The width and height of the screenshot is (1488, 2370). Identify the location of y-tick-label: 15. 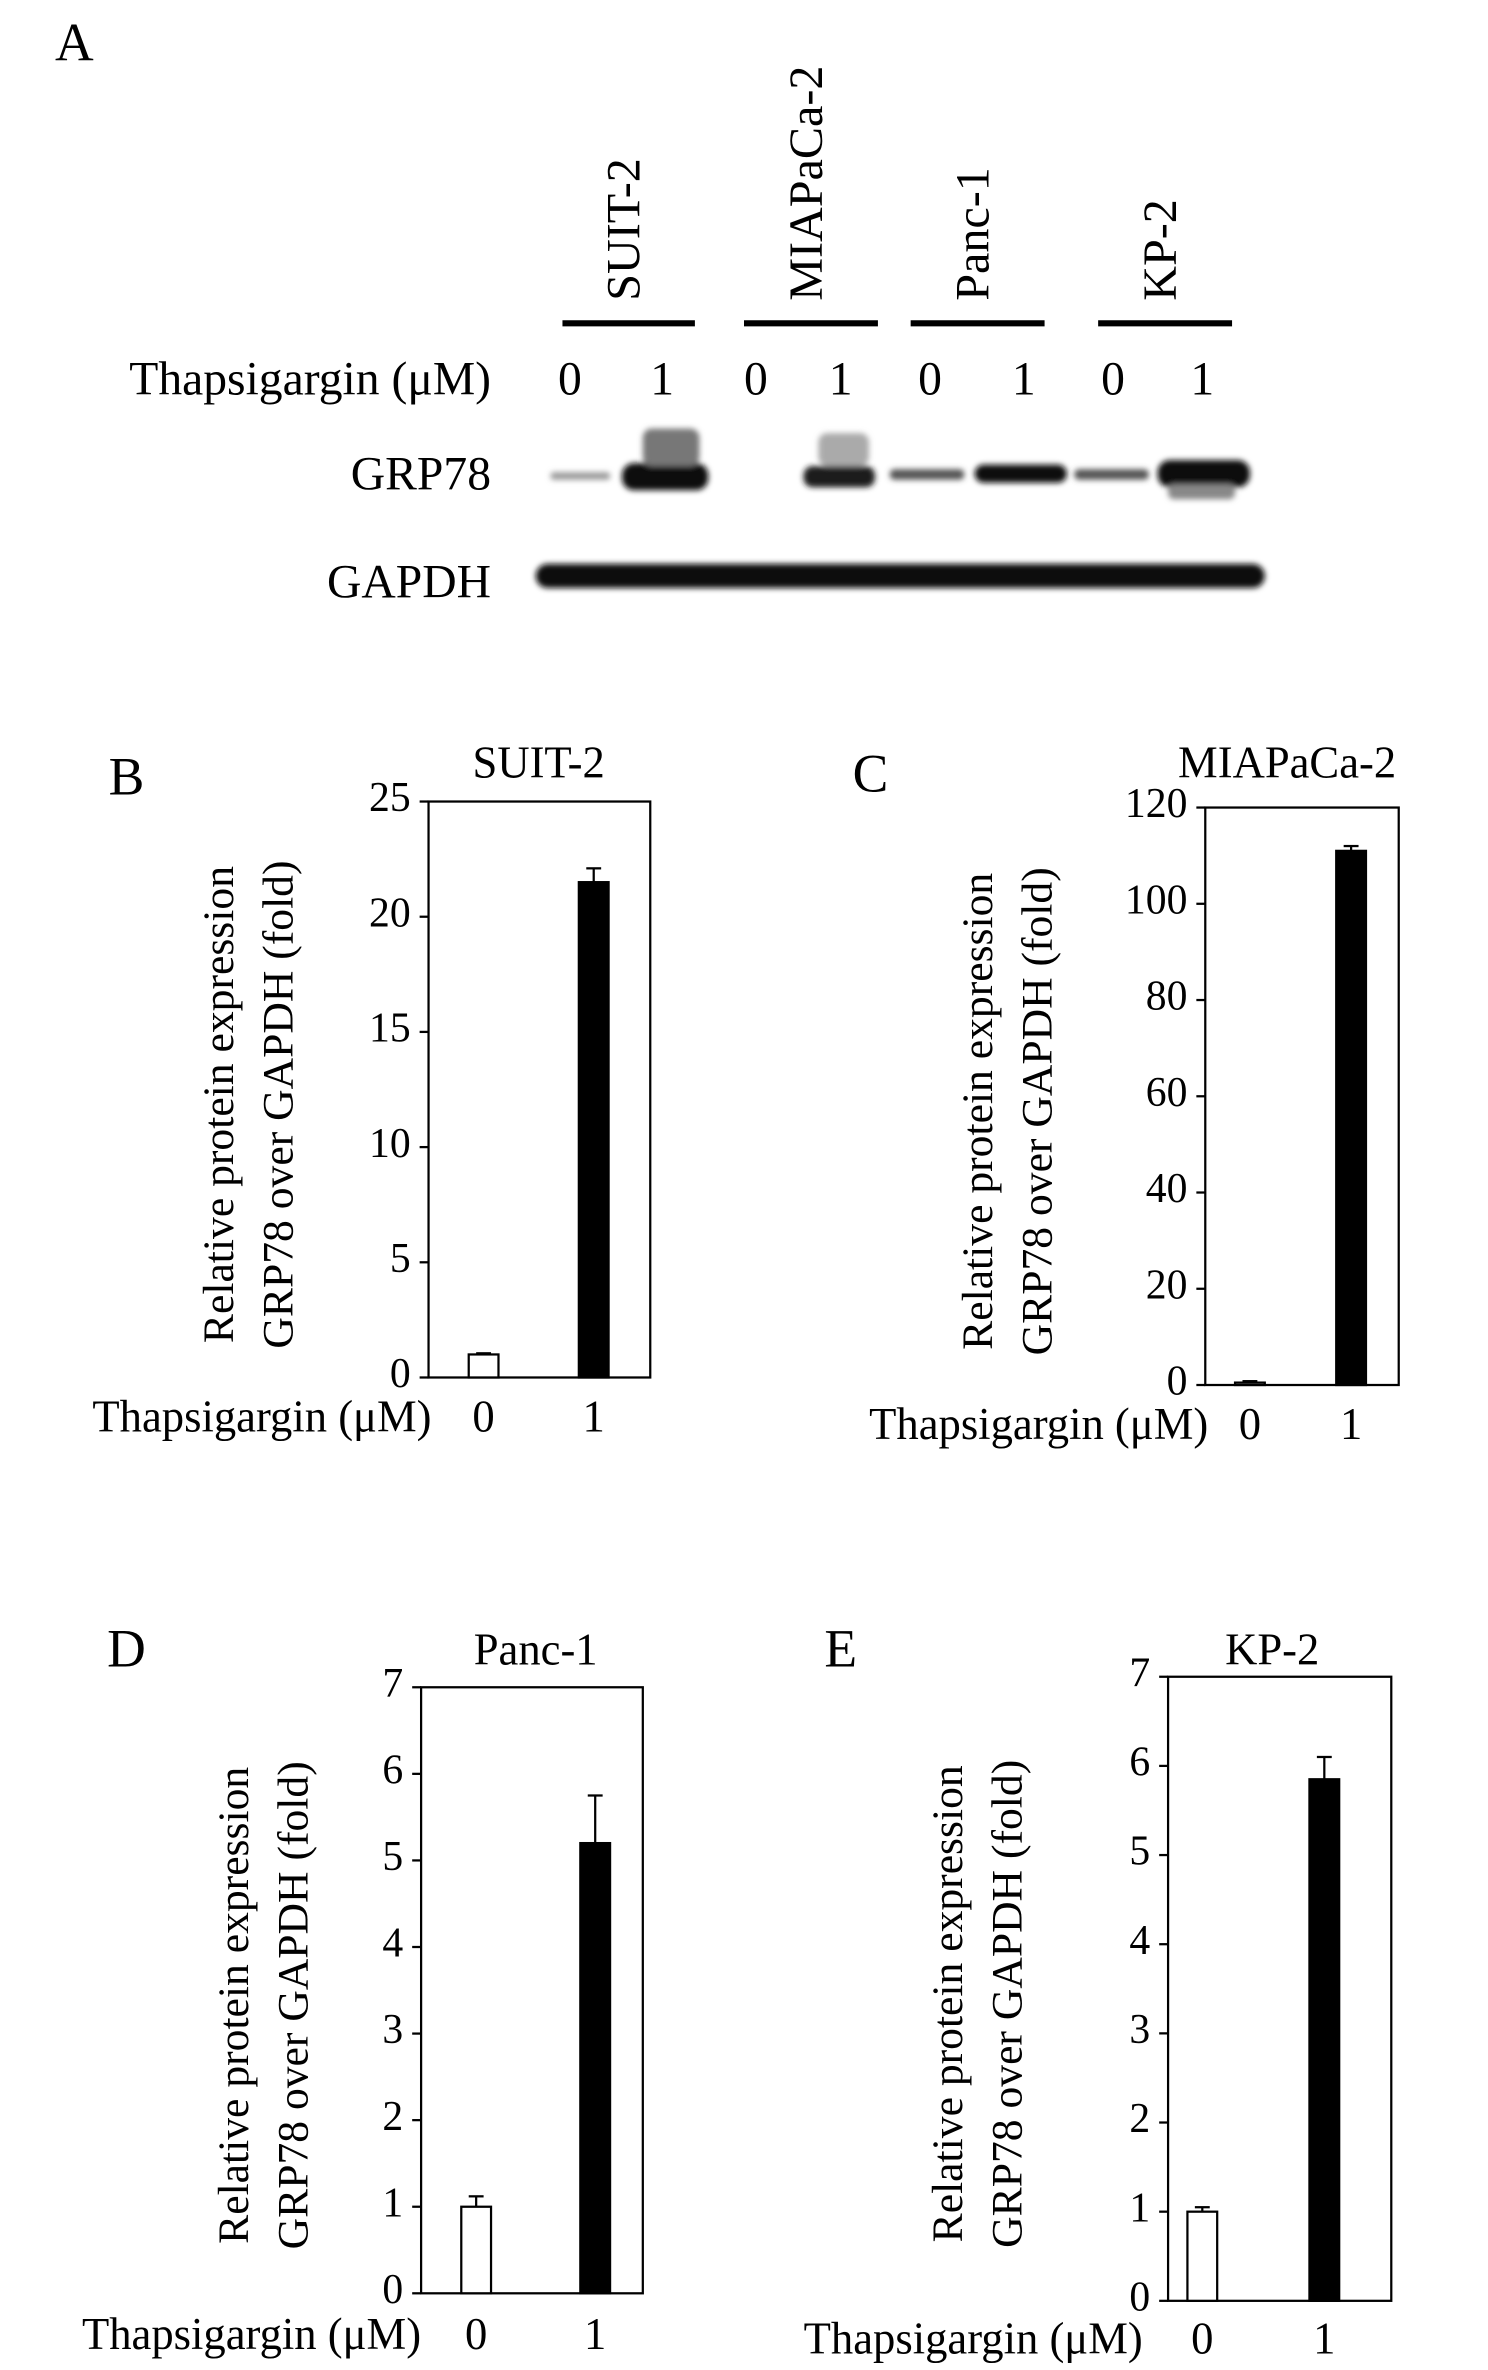
(390, 1028).